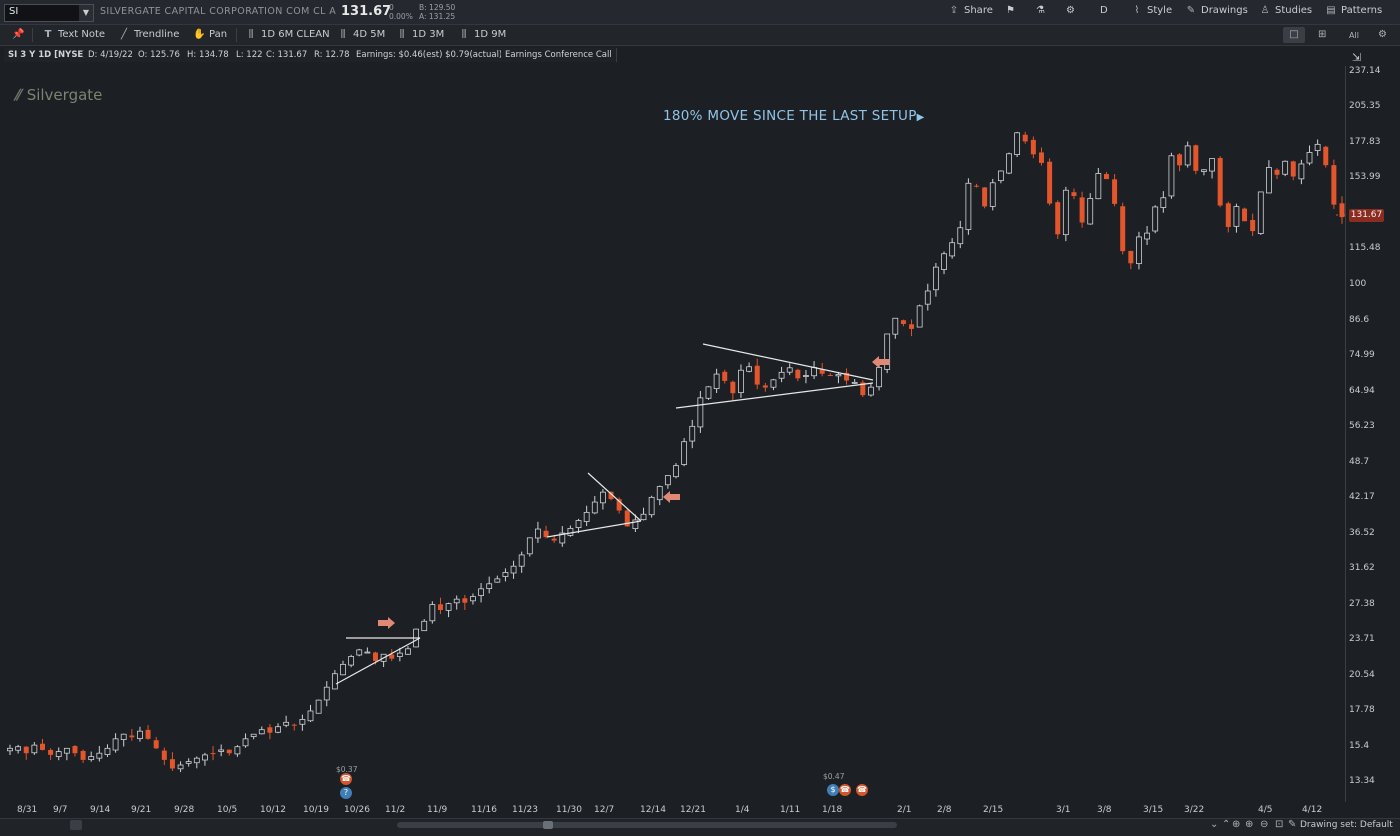 The height and width of the screenshot is (836, 1400). I want to click on studies-icon: ♙, so click(1265, 10).